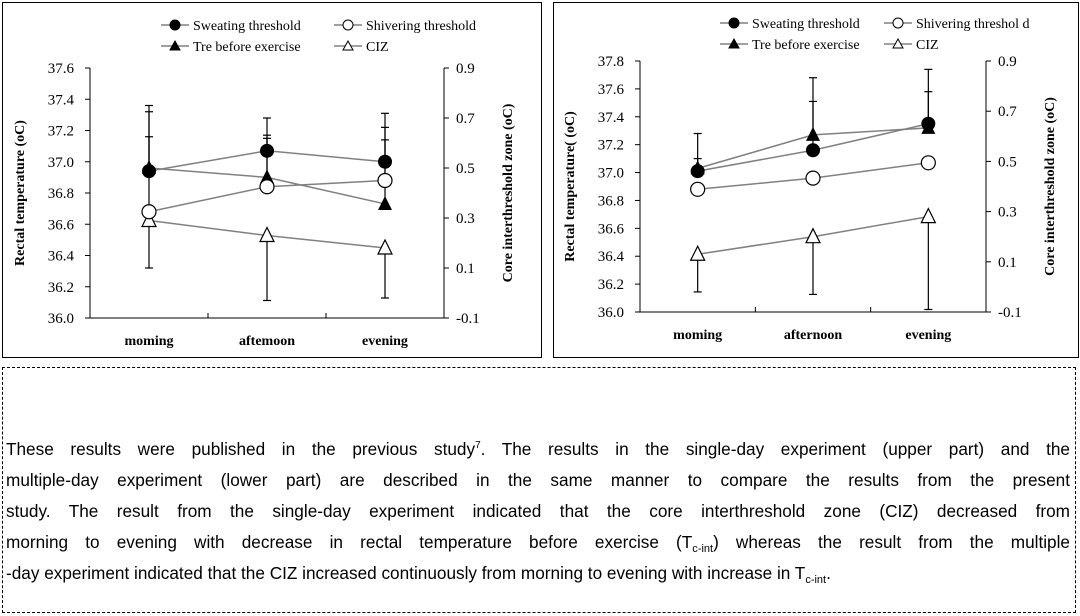 The width and height of the screenshot is (1080, 616). I want to click on legend-label: Shivering threshol d, so click(973, 24).